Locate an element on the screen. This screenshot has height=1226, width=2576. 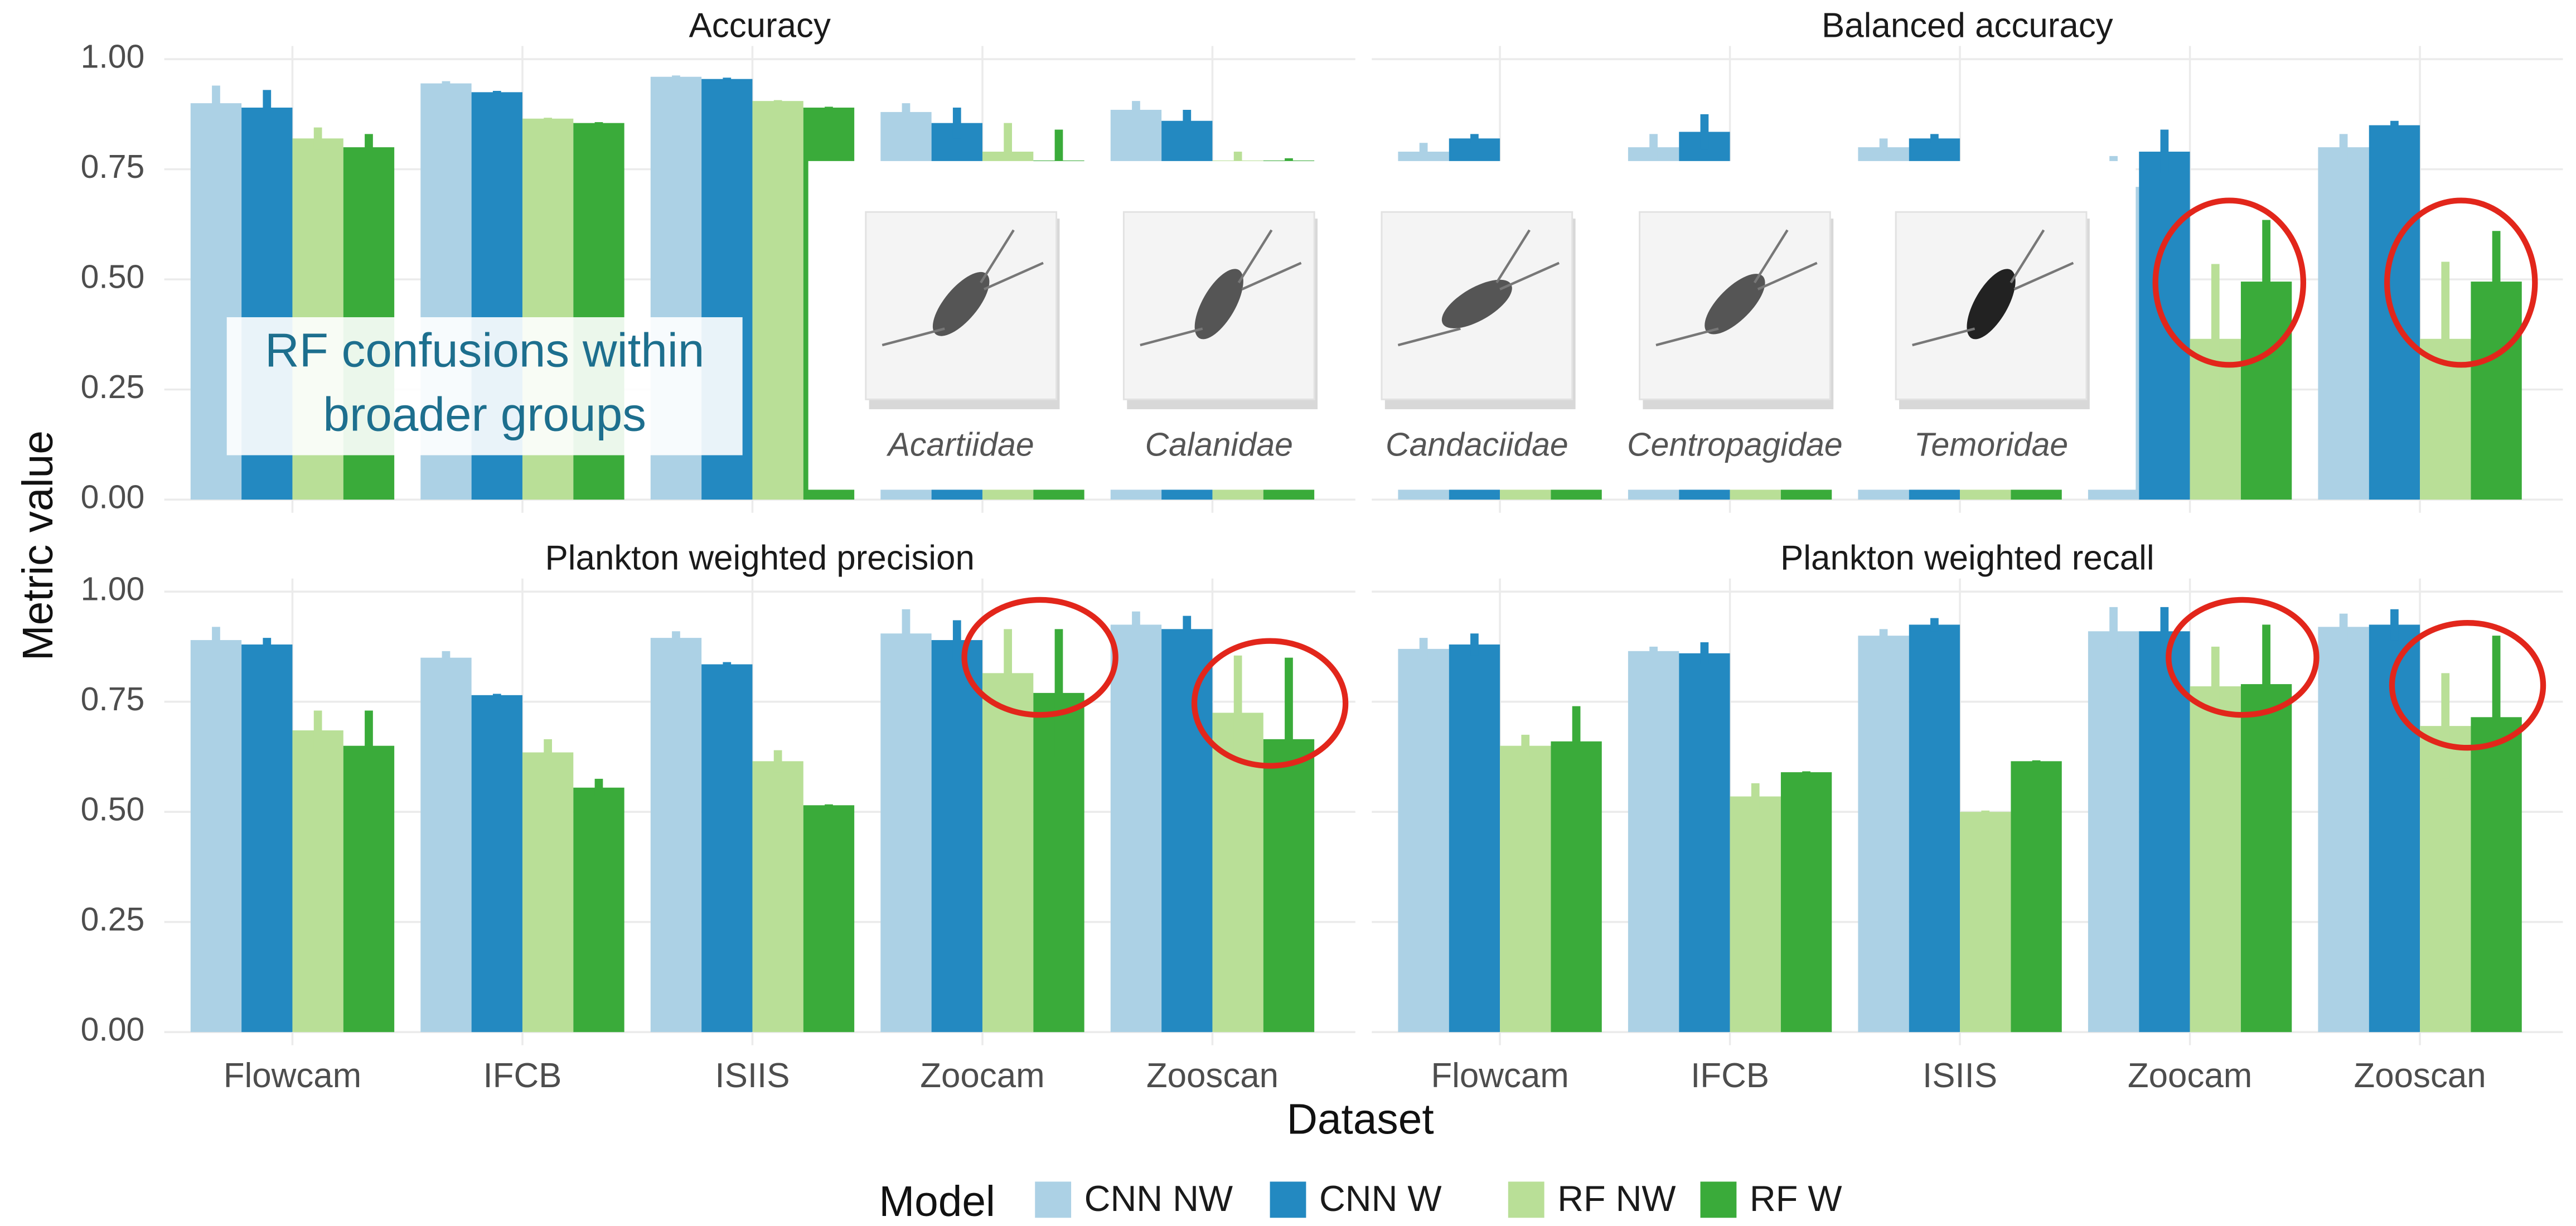
y-axis-label: Metric value is located at coordinates (38, 545).